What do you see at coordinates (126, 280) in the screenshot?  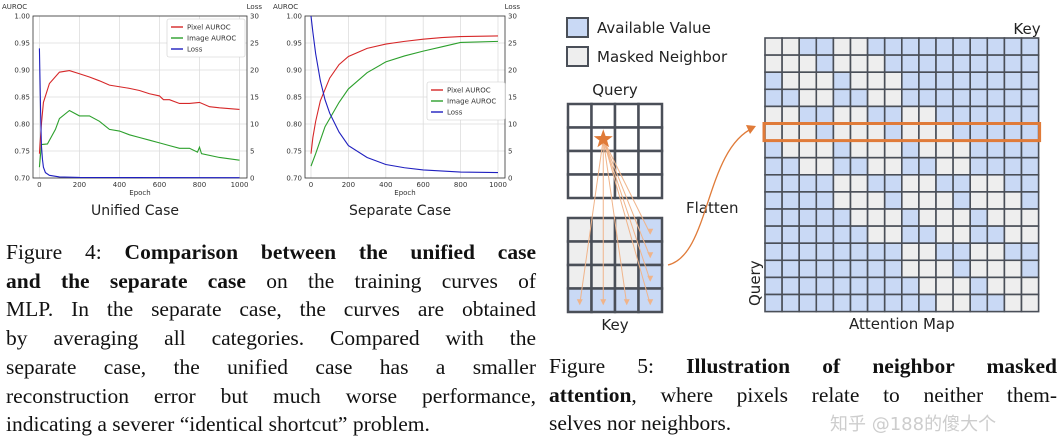 I see `caption-bold-text: and the separate case` at bounding box center [126, 280].